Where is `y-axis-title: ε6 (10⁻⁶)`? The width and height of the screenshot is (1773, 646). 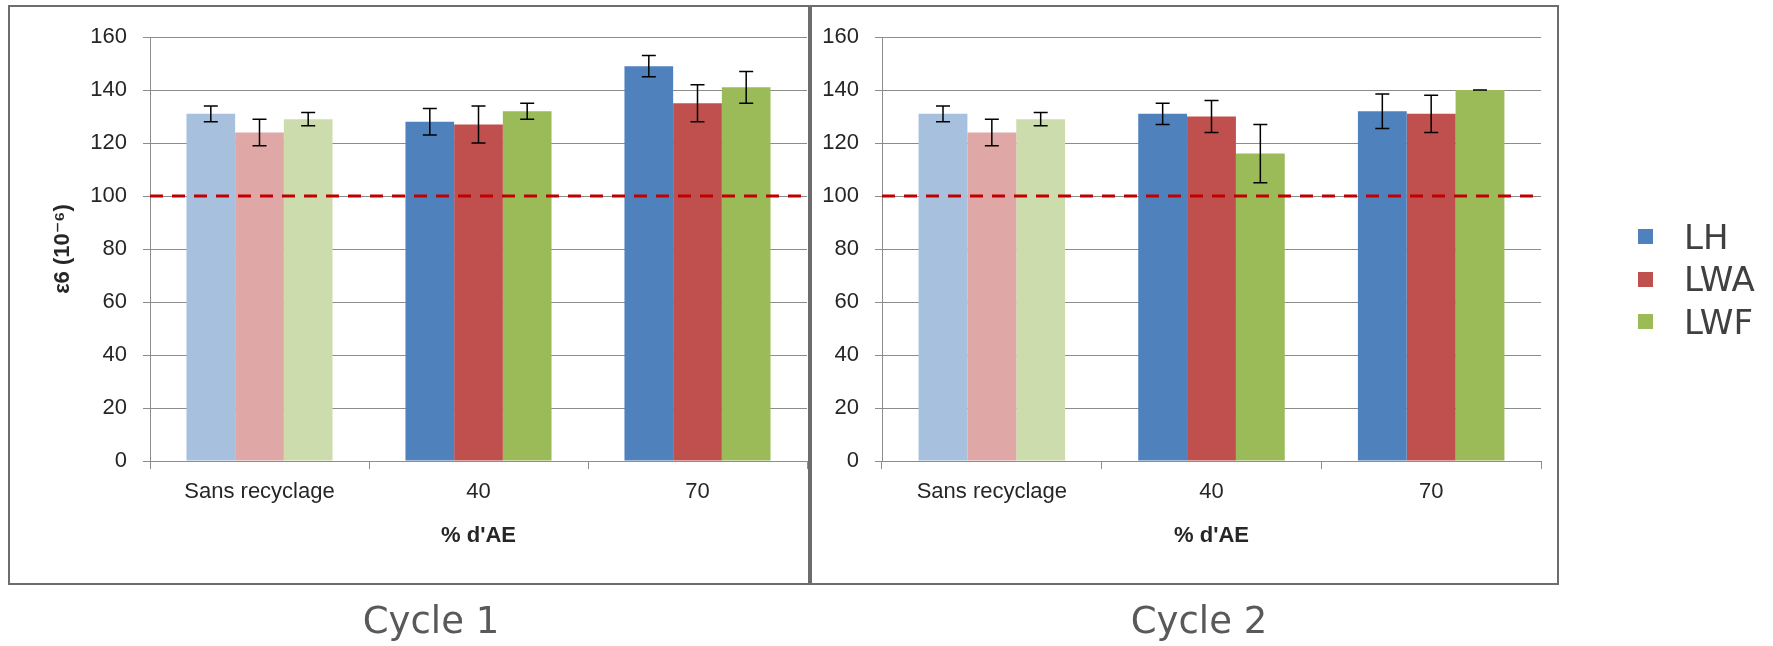
y-axis-title: ε6 (10⁻⁶) is located at coordinates (62, 249).